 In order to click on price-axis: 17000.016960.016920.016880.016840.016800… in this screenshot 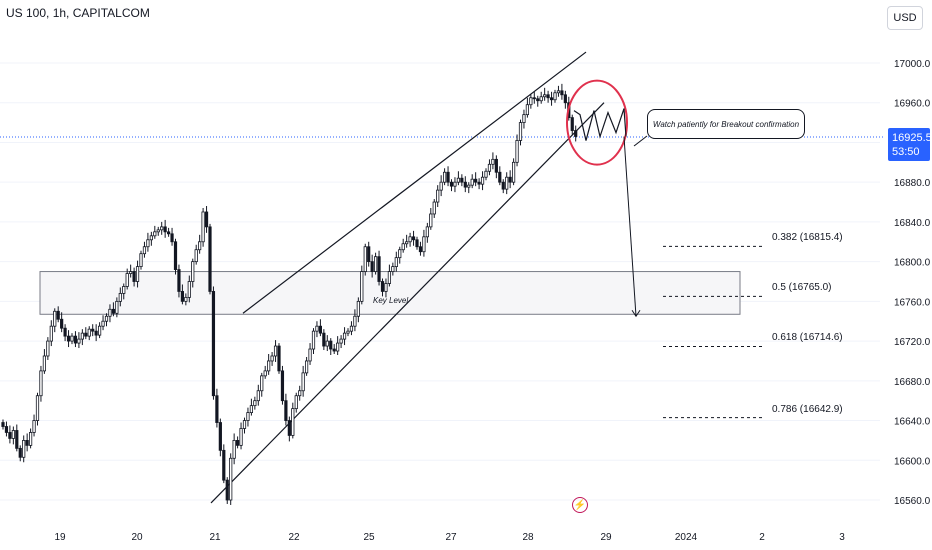, I will do `click(912, 283)`.